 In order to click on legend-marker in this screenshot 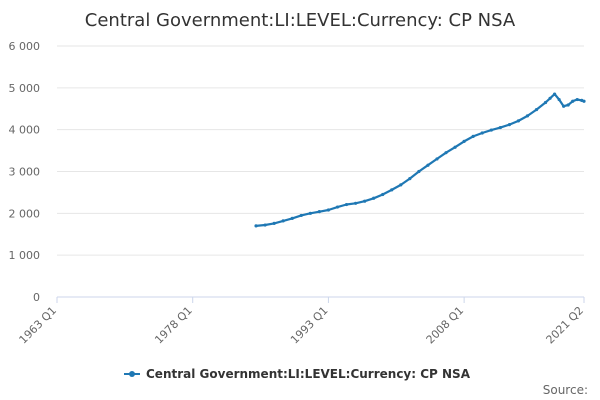, I will do `click(132, 374)`.